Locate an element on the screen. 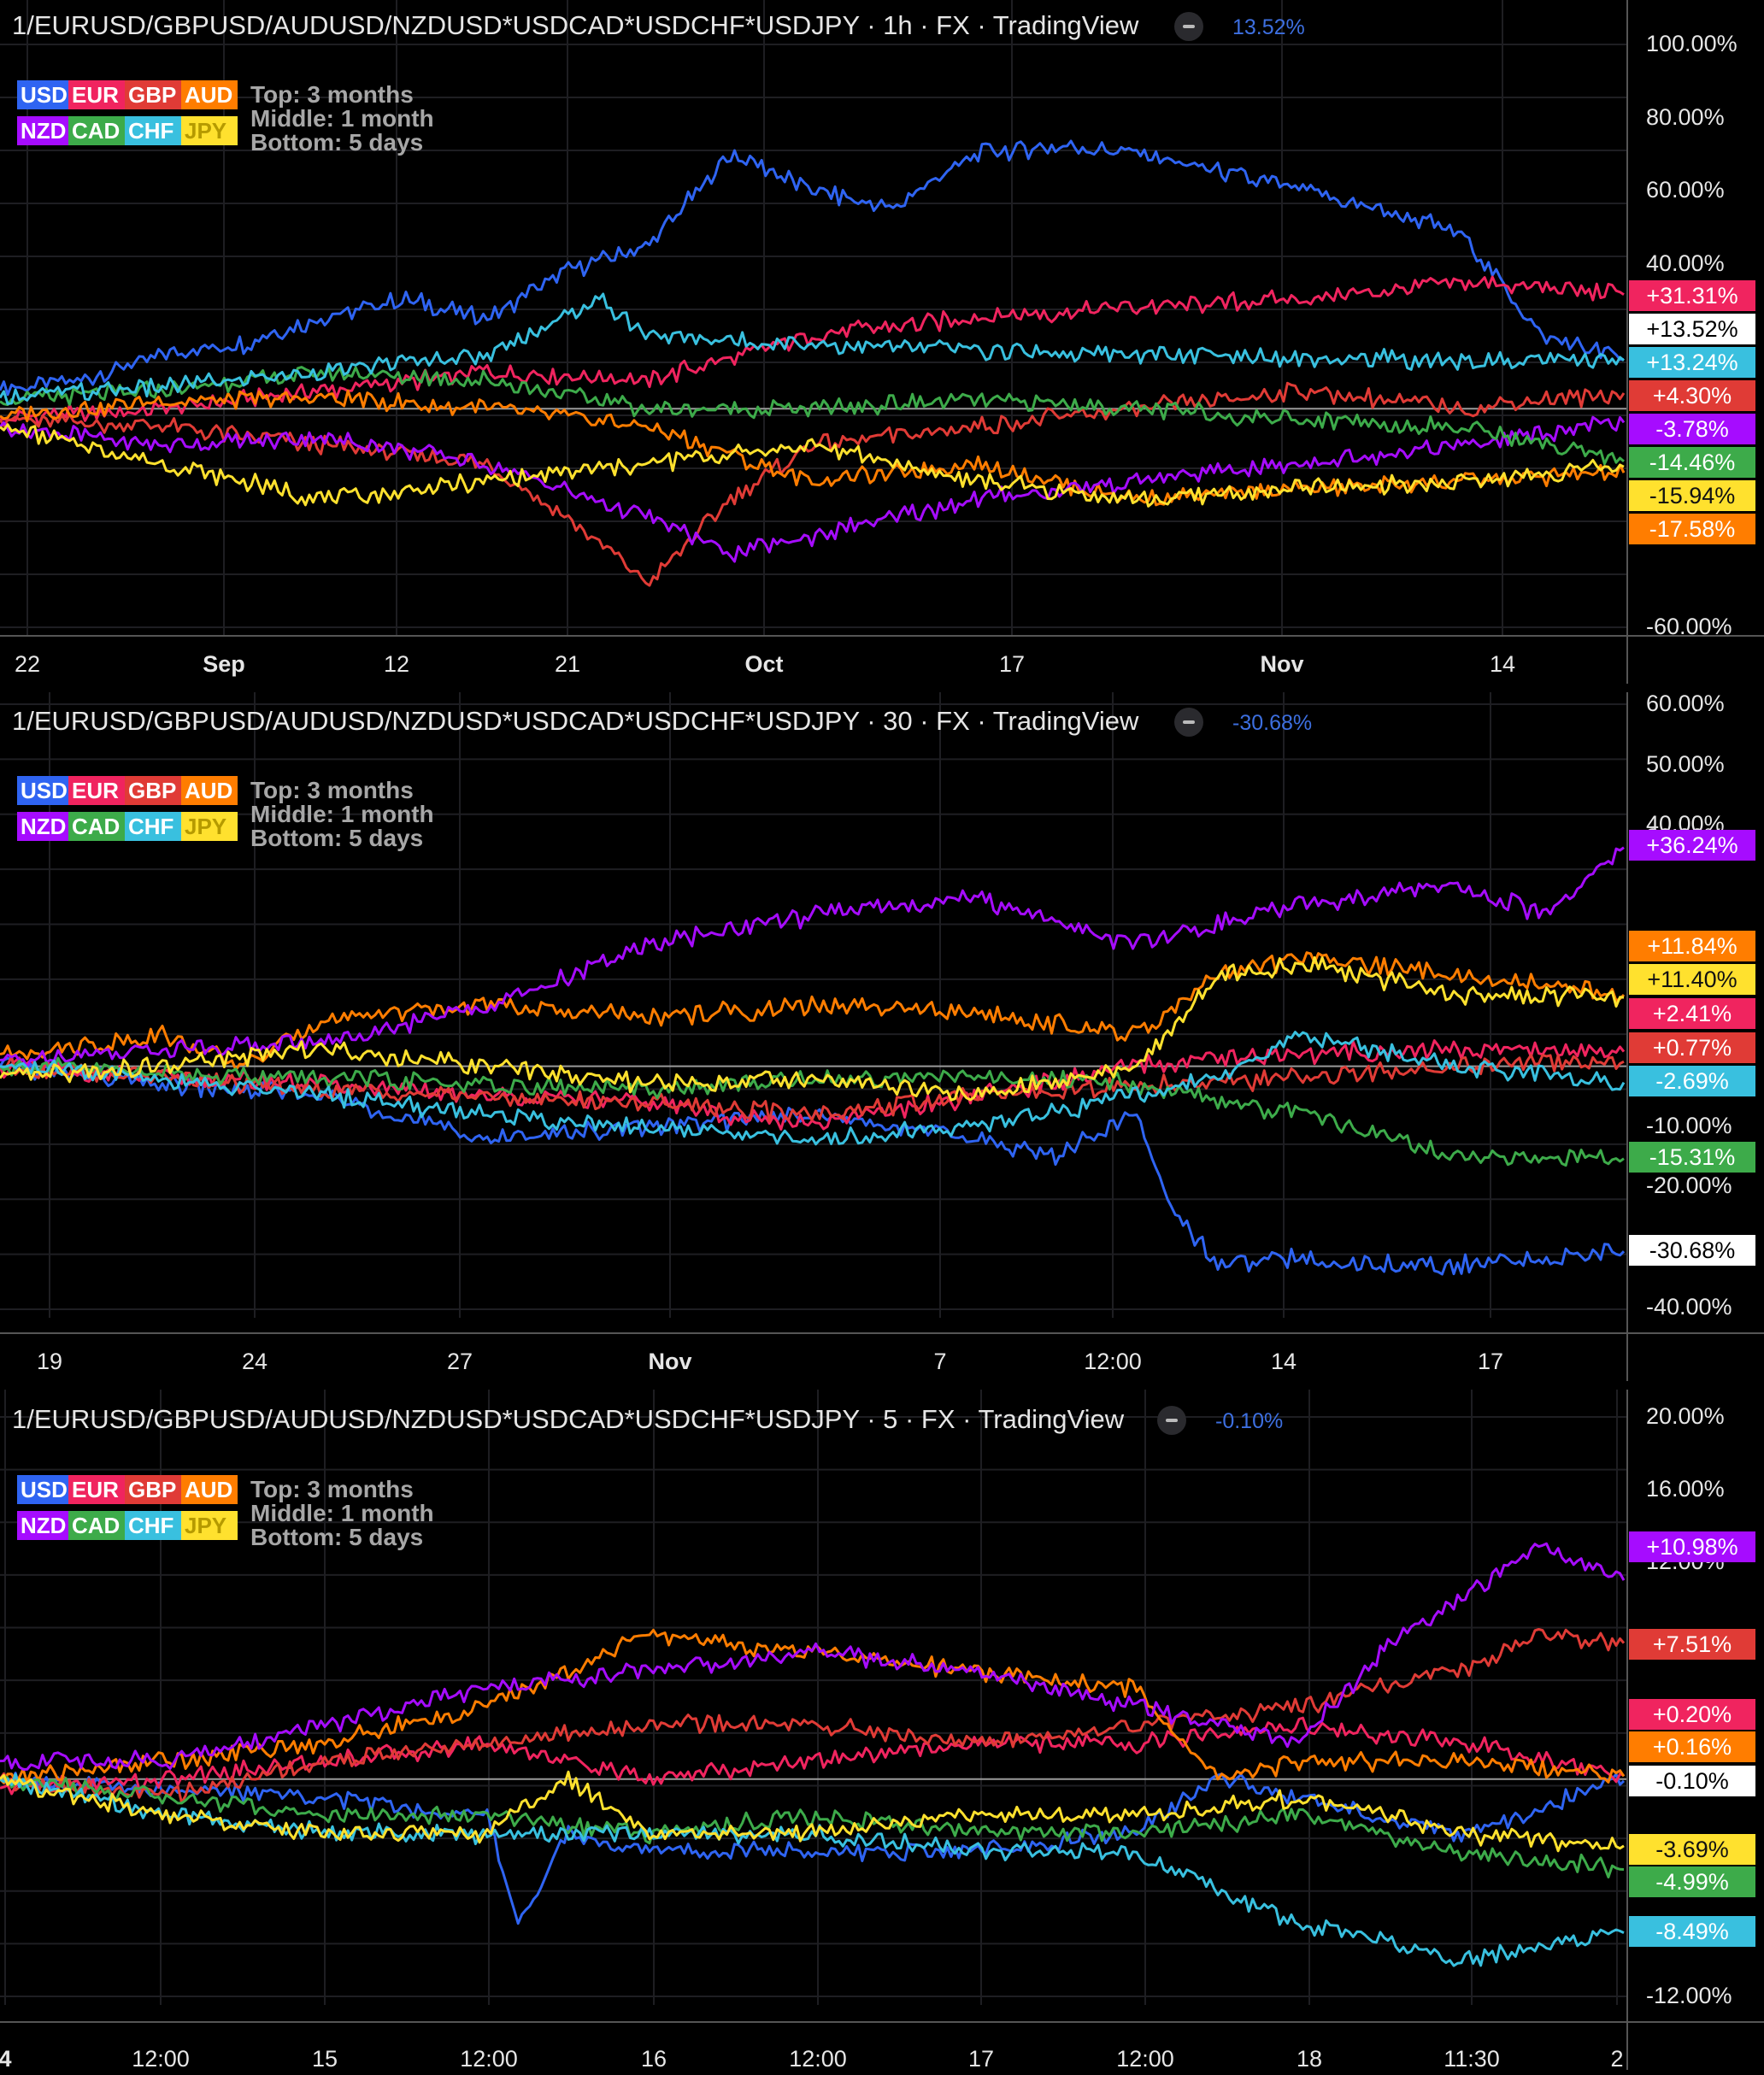 The width and height of the screenshot is (1764, 2075). series-line-gbp is located at coordinates (813, 484).